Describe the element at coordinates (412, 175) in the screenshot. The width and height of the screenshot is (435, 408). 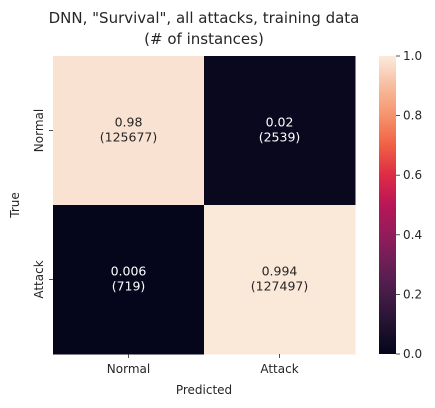
I see `colorbar-tick-label: 0.6` at that location.